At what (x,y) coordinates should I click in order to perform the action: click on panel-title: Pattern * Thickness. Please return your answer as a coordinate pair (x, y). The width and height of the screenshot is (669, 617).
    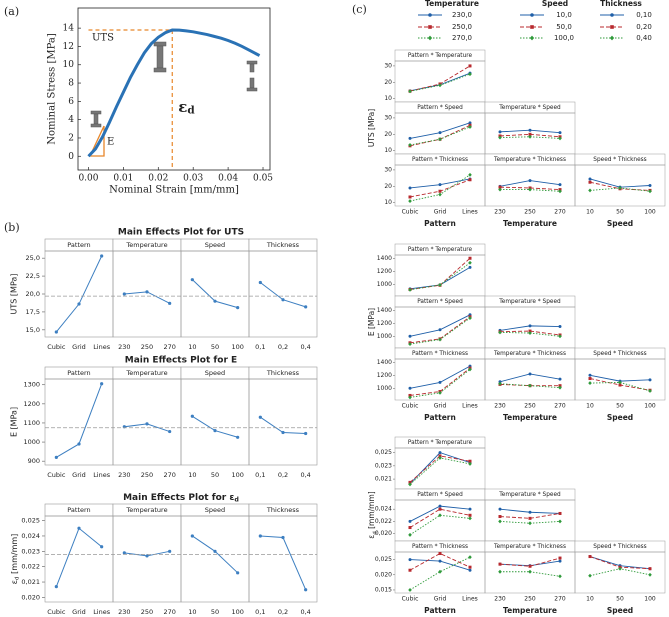
    Looking at the image, I should click on (440, 547).